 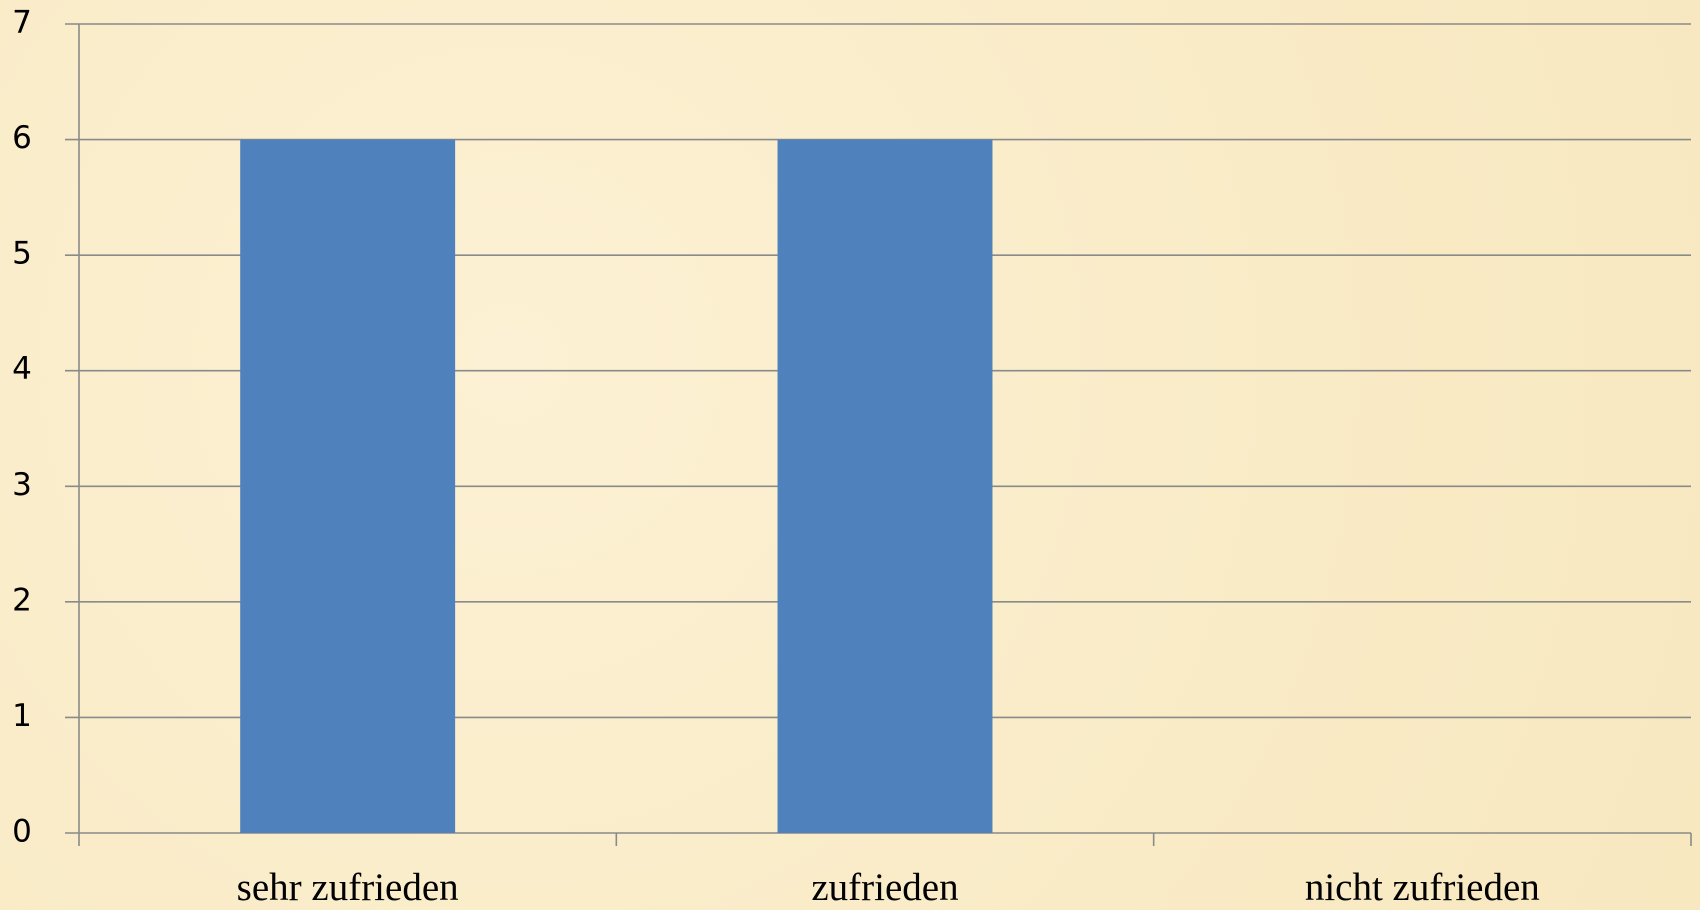 What do you see at coordinates (348, 887) in the screenshot?
I see `x-tick-label: sehr zufrieden` at bounding box center [348, 887].